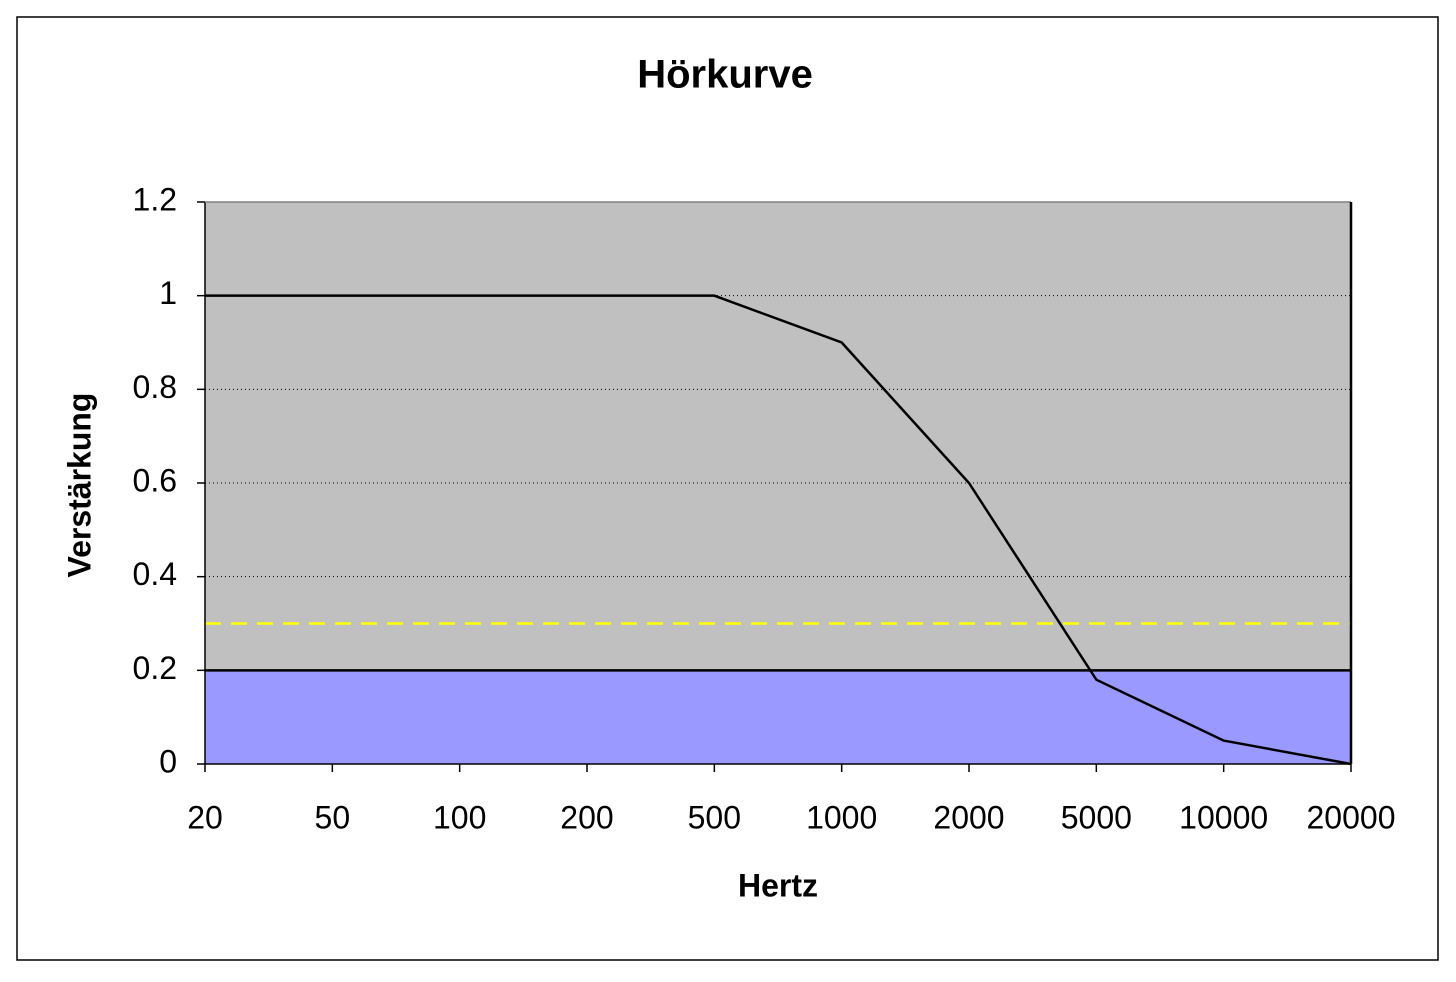  I want to click on x-tick-label: 10000, so click(1223, 817).